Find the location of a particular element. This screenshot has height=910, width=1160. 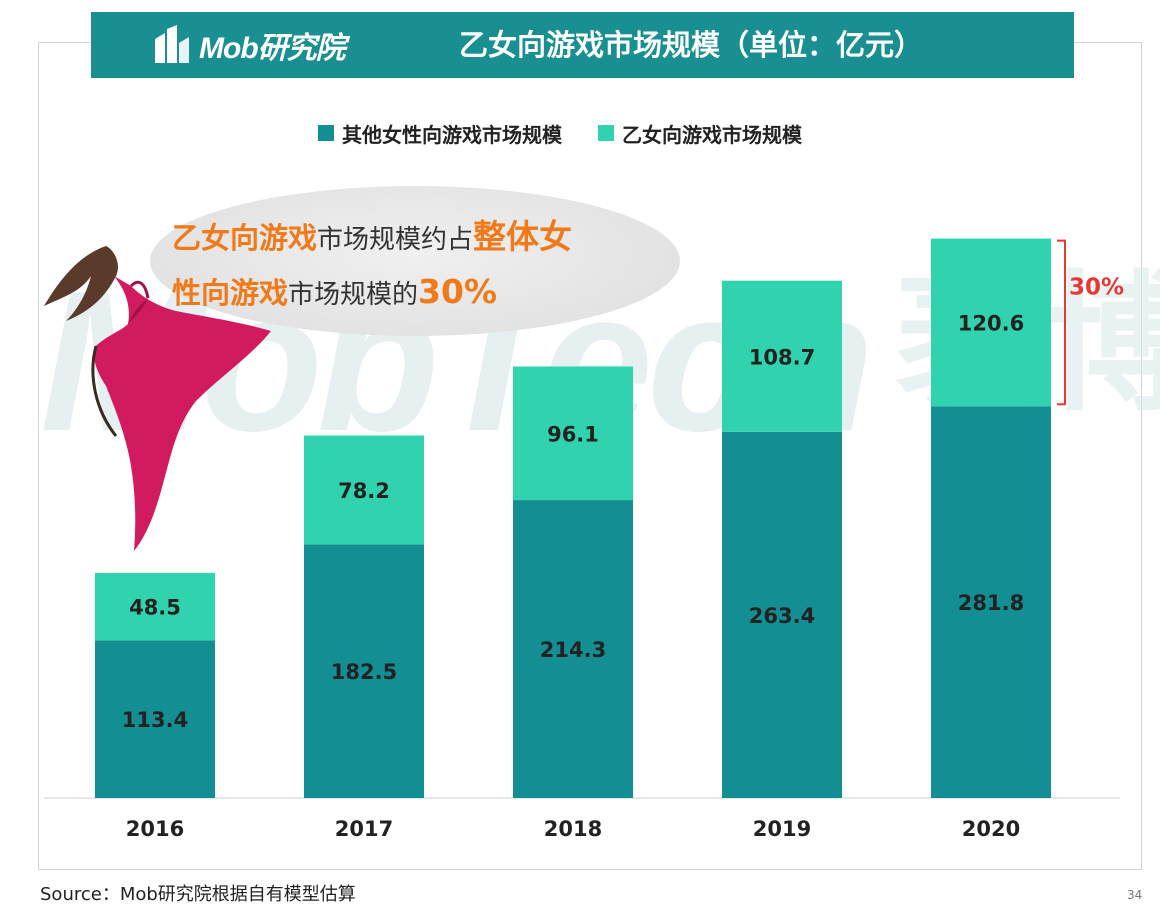

callout-line2-orange: 性向游戏 is located at coordinates (230, 293).